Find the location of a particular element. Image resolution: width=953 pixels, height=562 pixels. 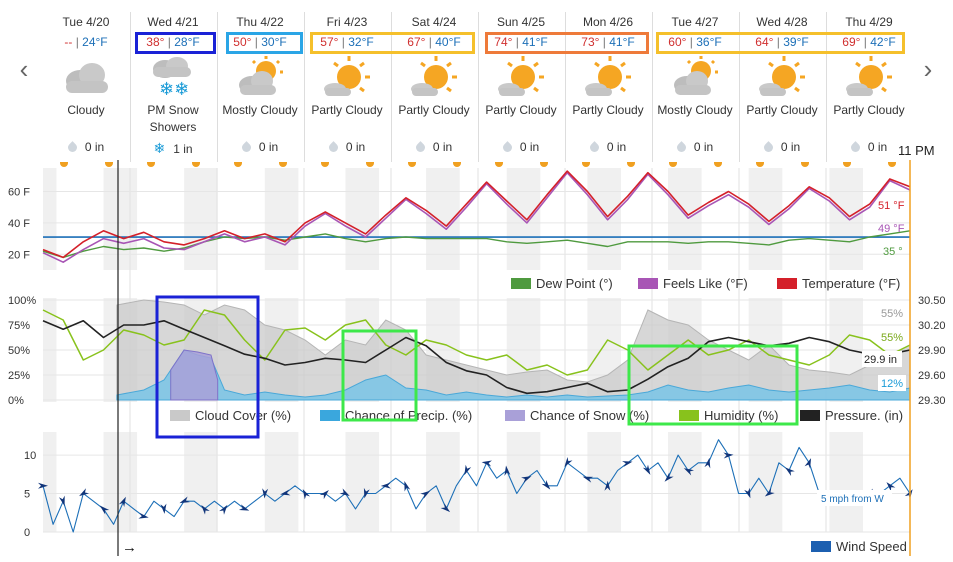

temp-low: 24°F is located at coordinates (95, 42).